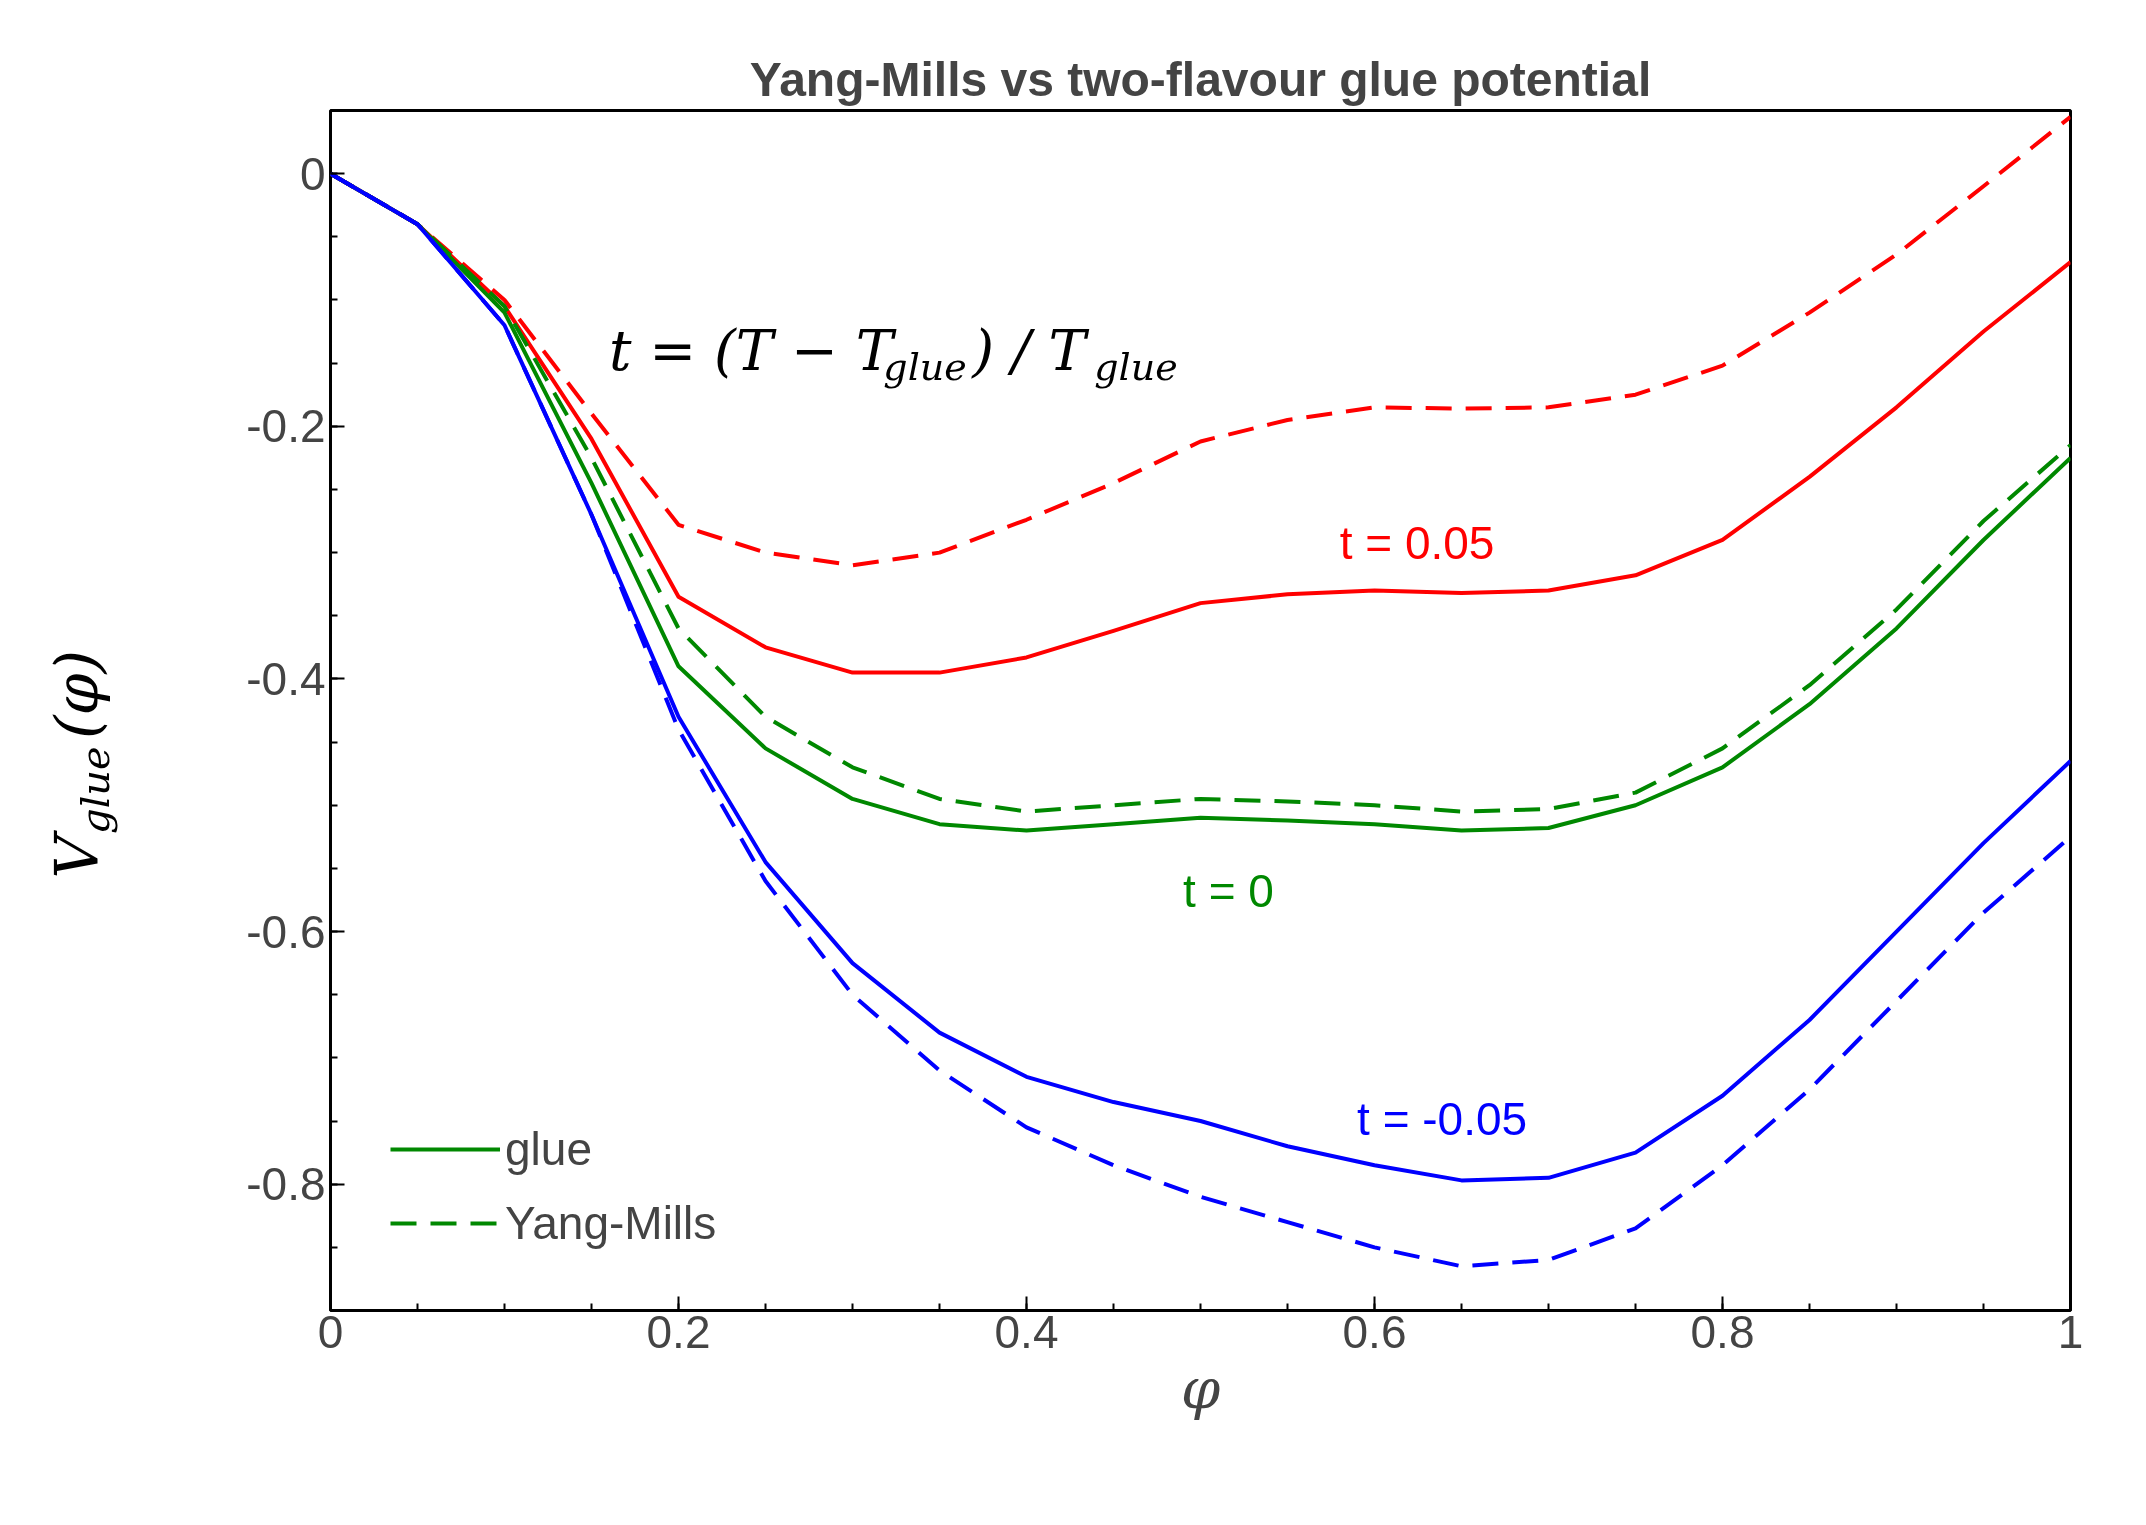  What do you see at coordinates (1026, 1331) in the screenshot?
I see `x-tick-label: 0.4` at bounding box center [1026, 1331].